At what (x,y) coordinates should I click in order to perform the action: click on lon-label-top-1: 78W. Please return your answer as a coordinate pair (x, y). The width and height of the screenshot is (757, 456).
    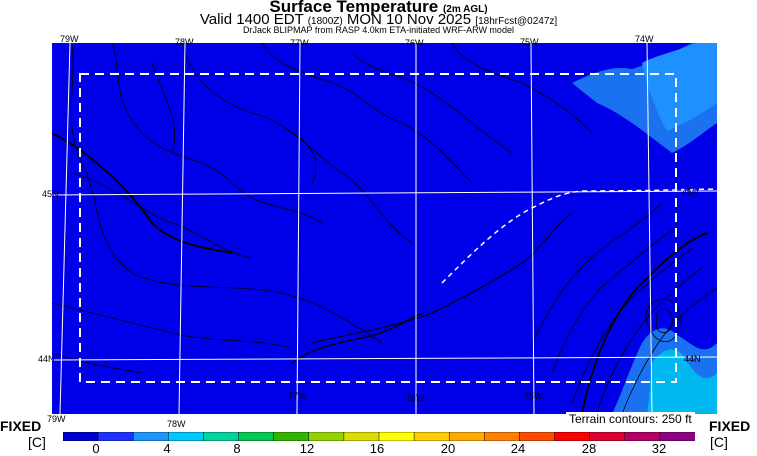
    Looking at the image, I should click on (184, 42).